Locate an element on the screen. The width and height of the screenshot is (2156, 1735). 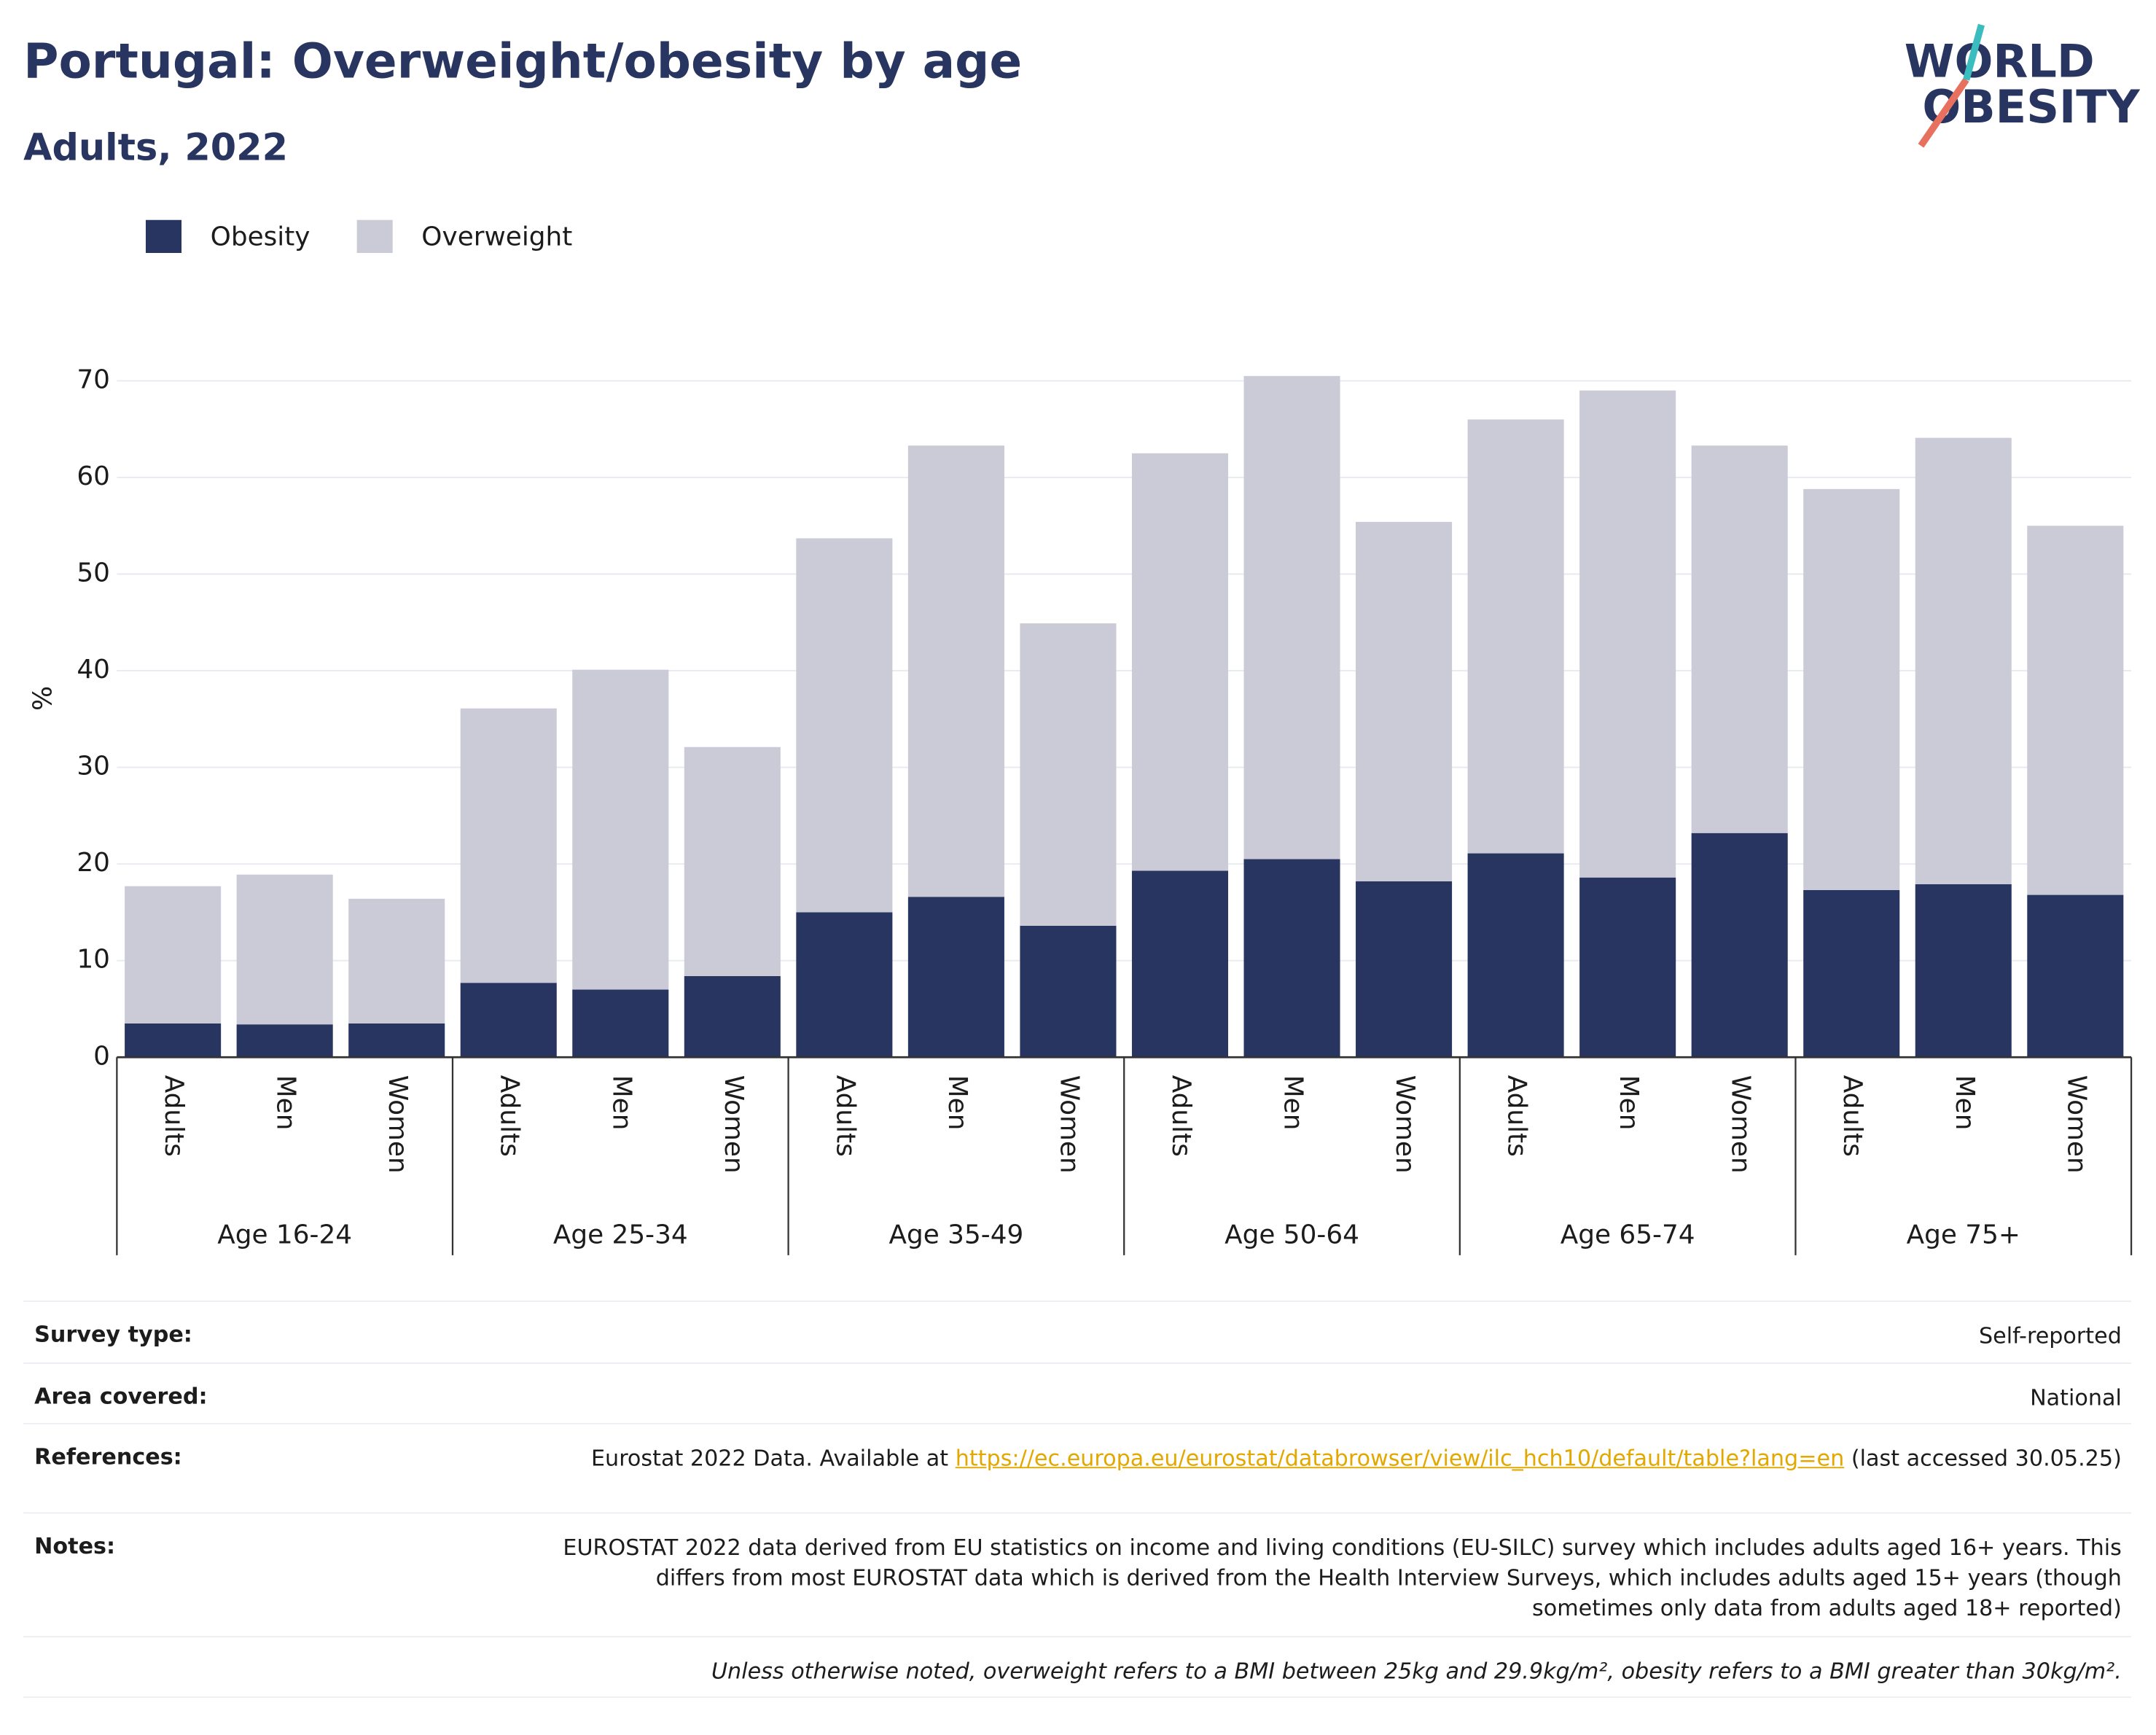
row-value: Self-reported is located at coordinates (2050, 1335).